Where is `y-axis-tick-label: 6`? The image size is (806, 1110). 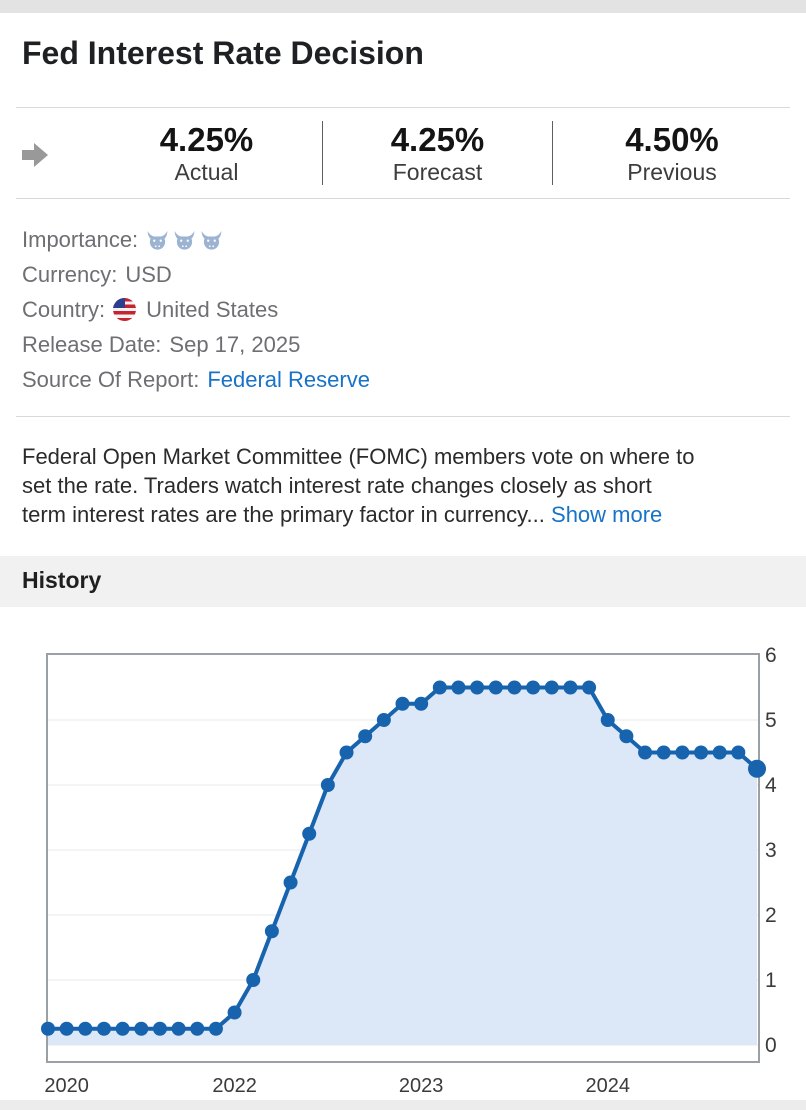 y-axis-tick-label: 6 is located at coordinates (771, 655).